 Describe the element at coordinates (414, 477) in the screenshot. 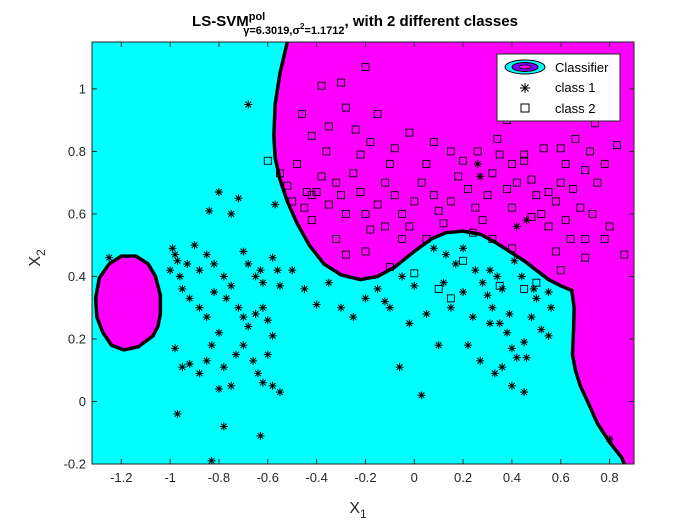

I see `x-tick-label-6: 0` at that location.